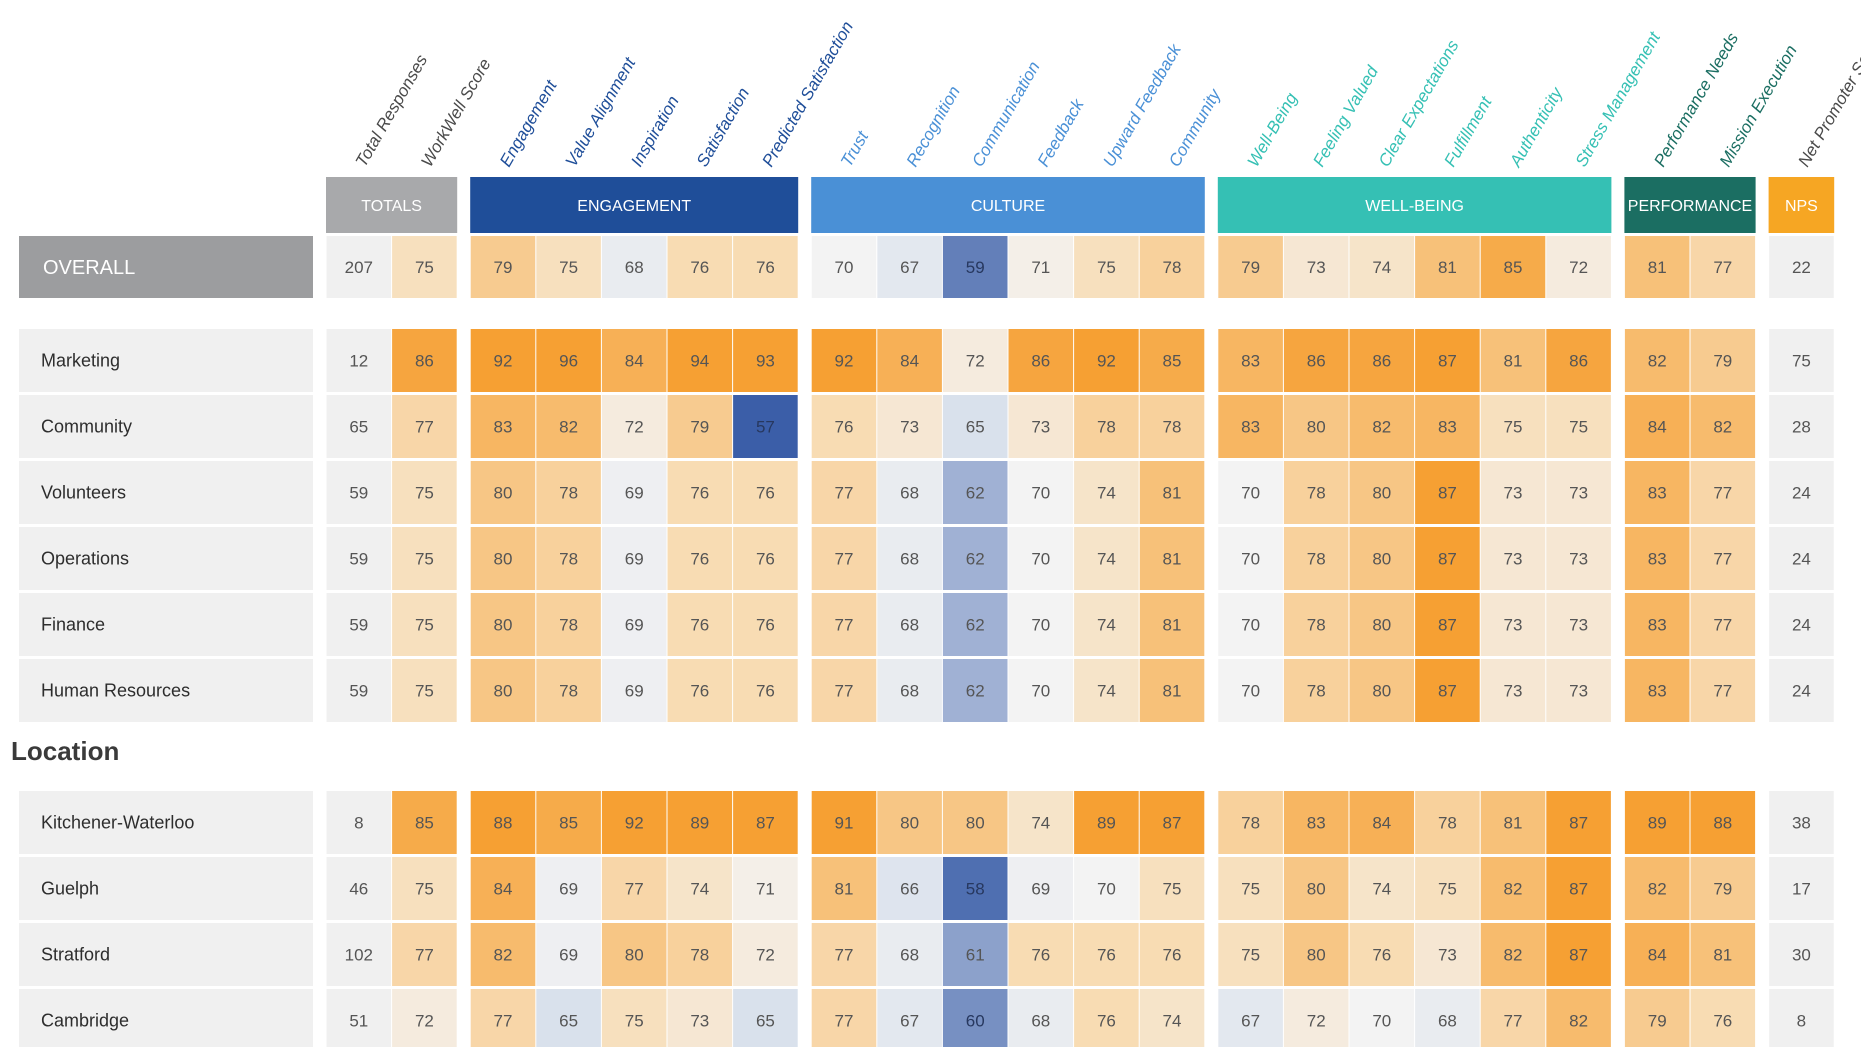 This screenshot has width=1861, height=1047. Describe the element at coordinates (358, 361) in the screenshot. I see `row-value: 12` at that location.